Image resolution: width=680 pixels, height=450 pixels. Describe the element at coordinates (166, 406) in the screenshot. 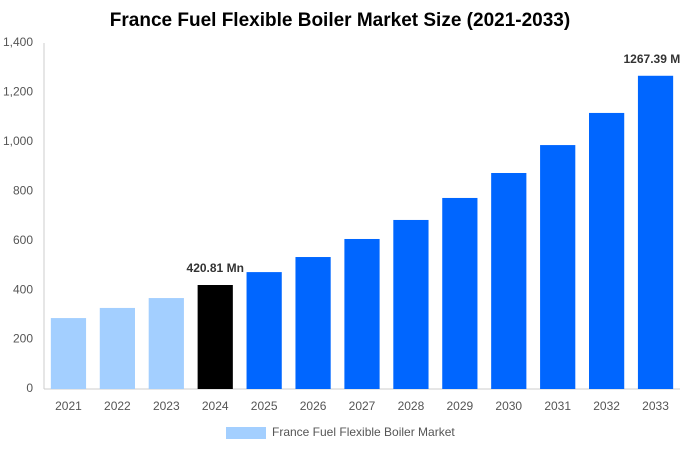

I see `x-tick-label: 2023` at that location.